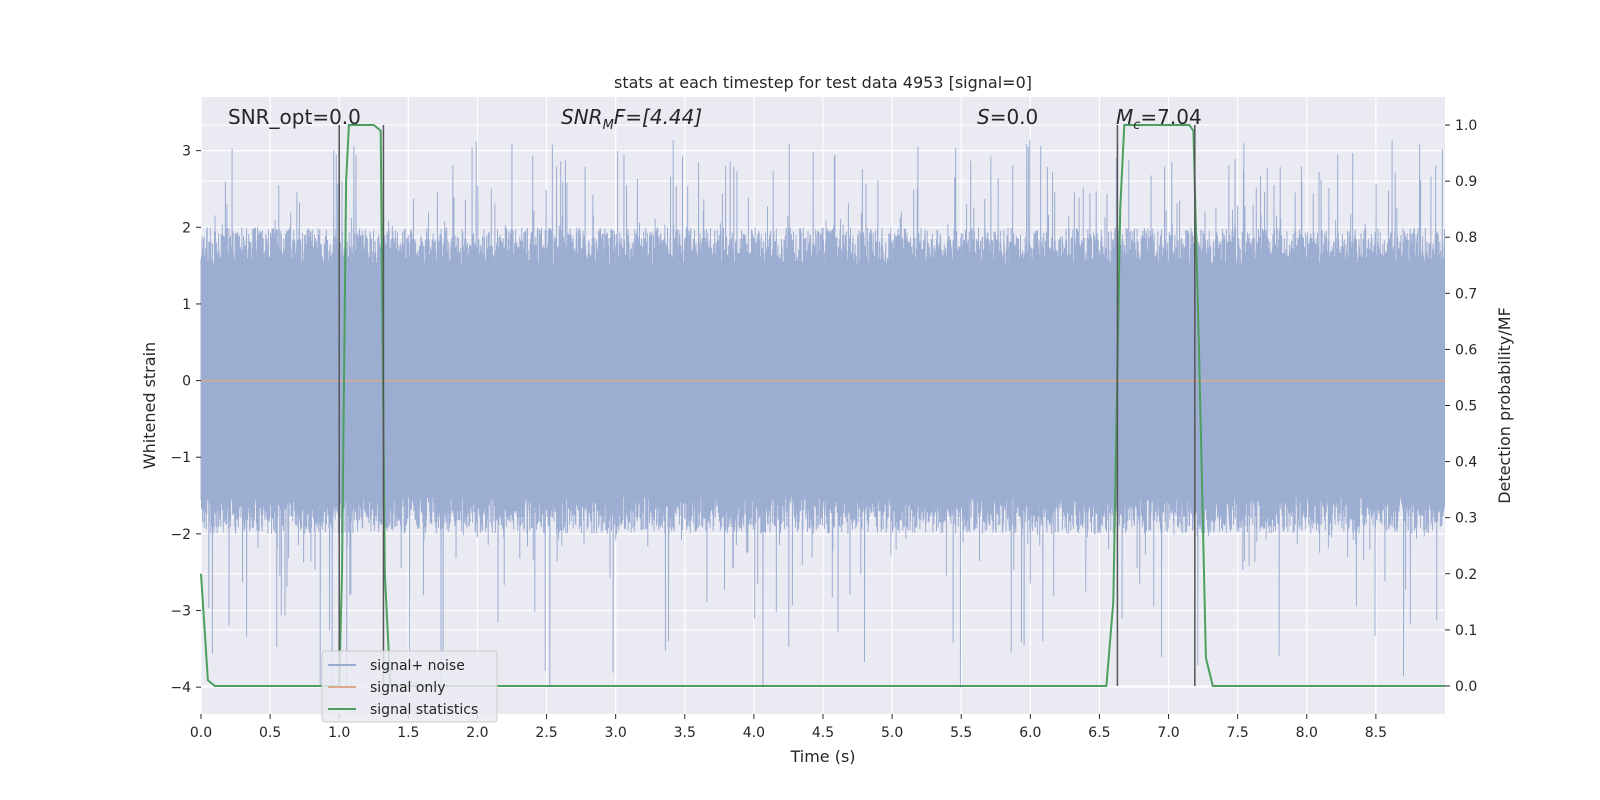 Image resolution: width=1600 pixels, height=800 pixels. Describe the element at coordinates (1099, 733) in the screenshot. I see `x-tick-label: 6.5` at that location.